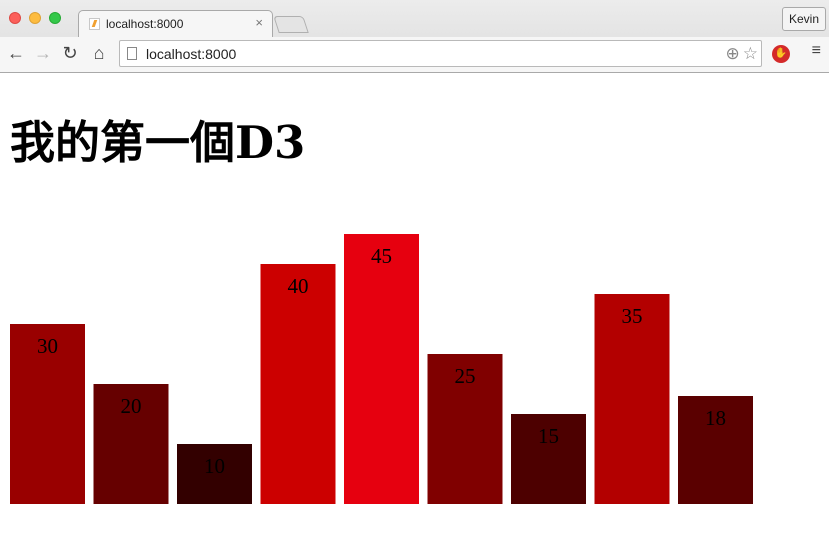  What do you see at coordinates (381, 256) in the screenshot?
I see `bar-label-4: 45` at bounding box center [381, 256].